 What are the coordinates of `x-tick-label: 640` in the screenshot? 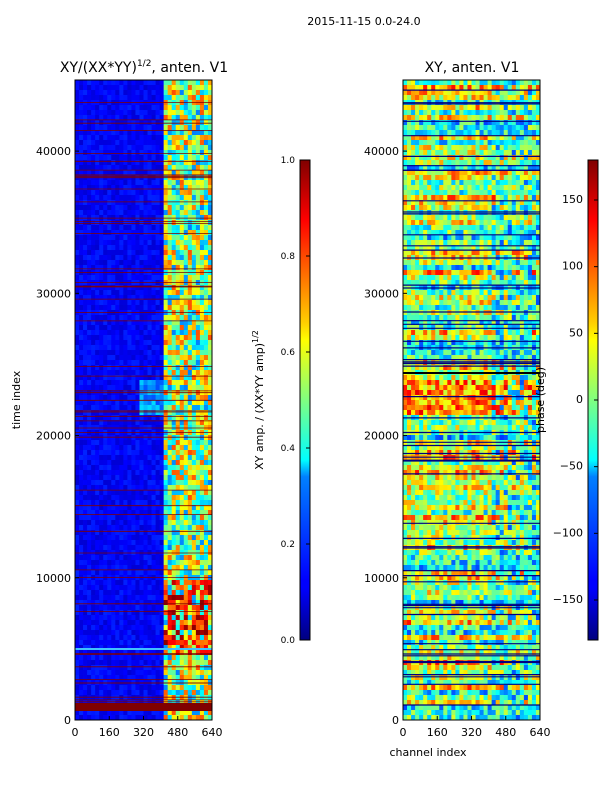 It's located at (212, 732).